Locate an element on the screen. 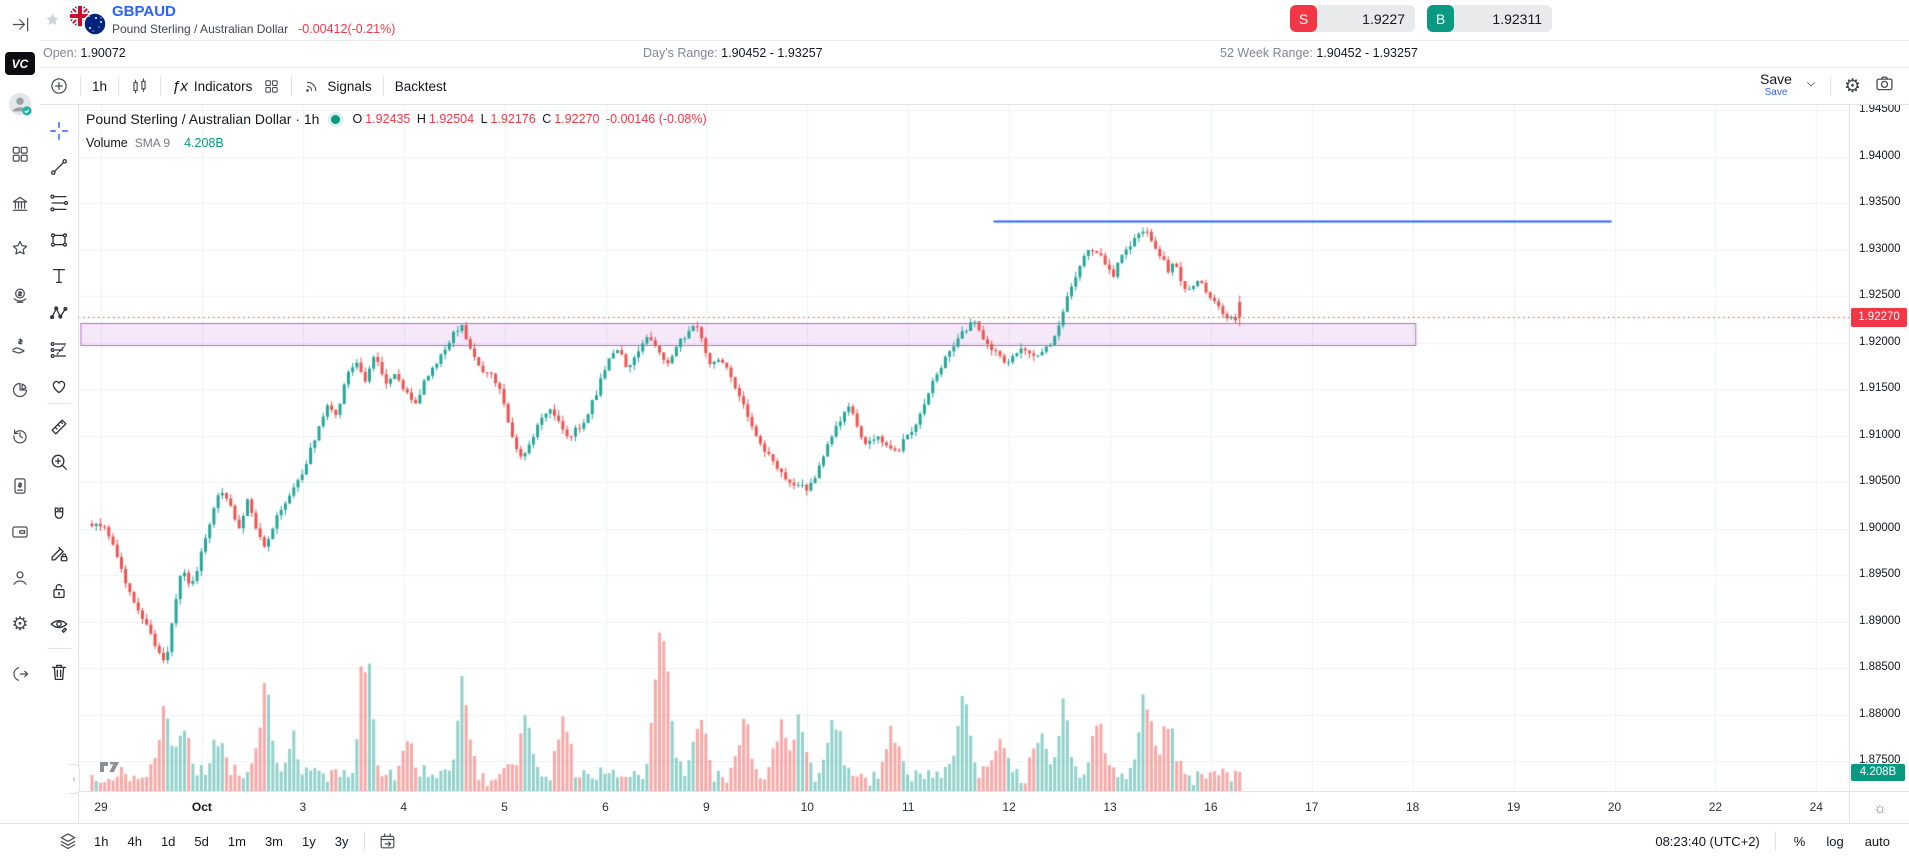 This screenshot has height=858, width=1909. backtest-button: Backtest is located at coordinates (420, 86).